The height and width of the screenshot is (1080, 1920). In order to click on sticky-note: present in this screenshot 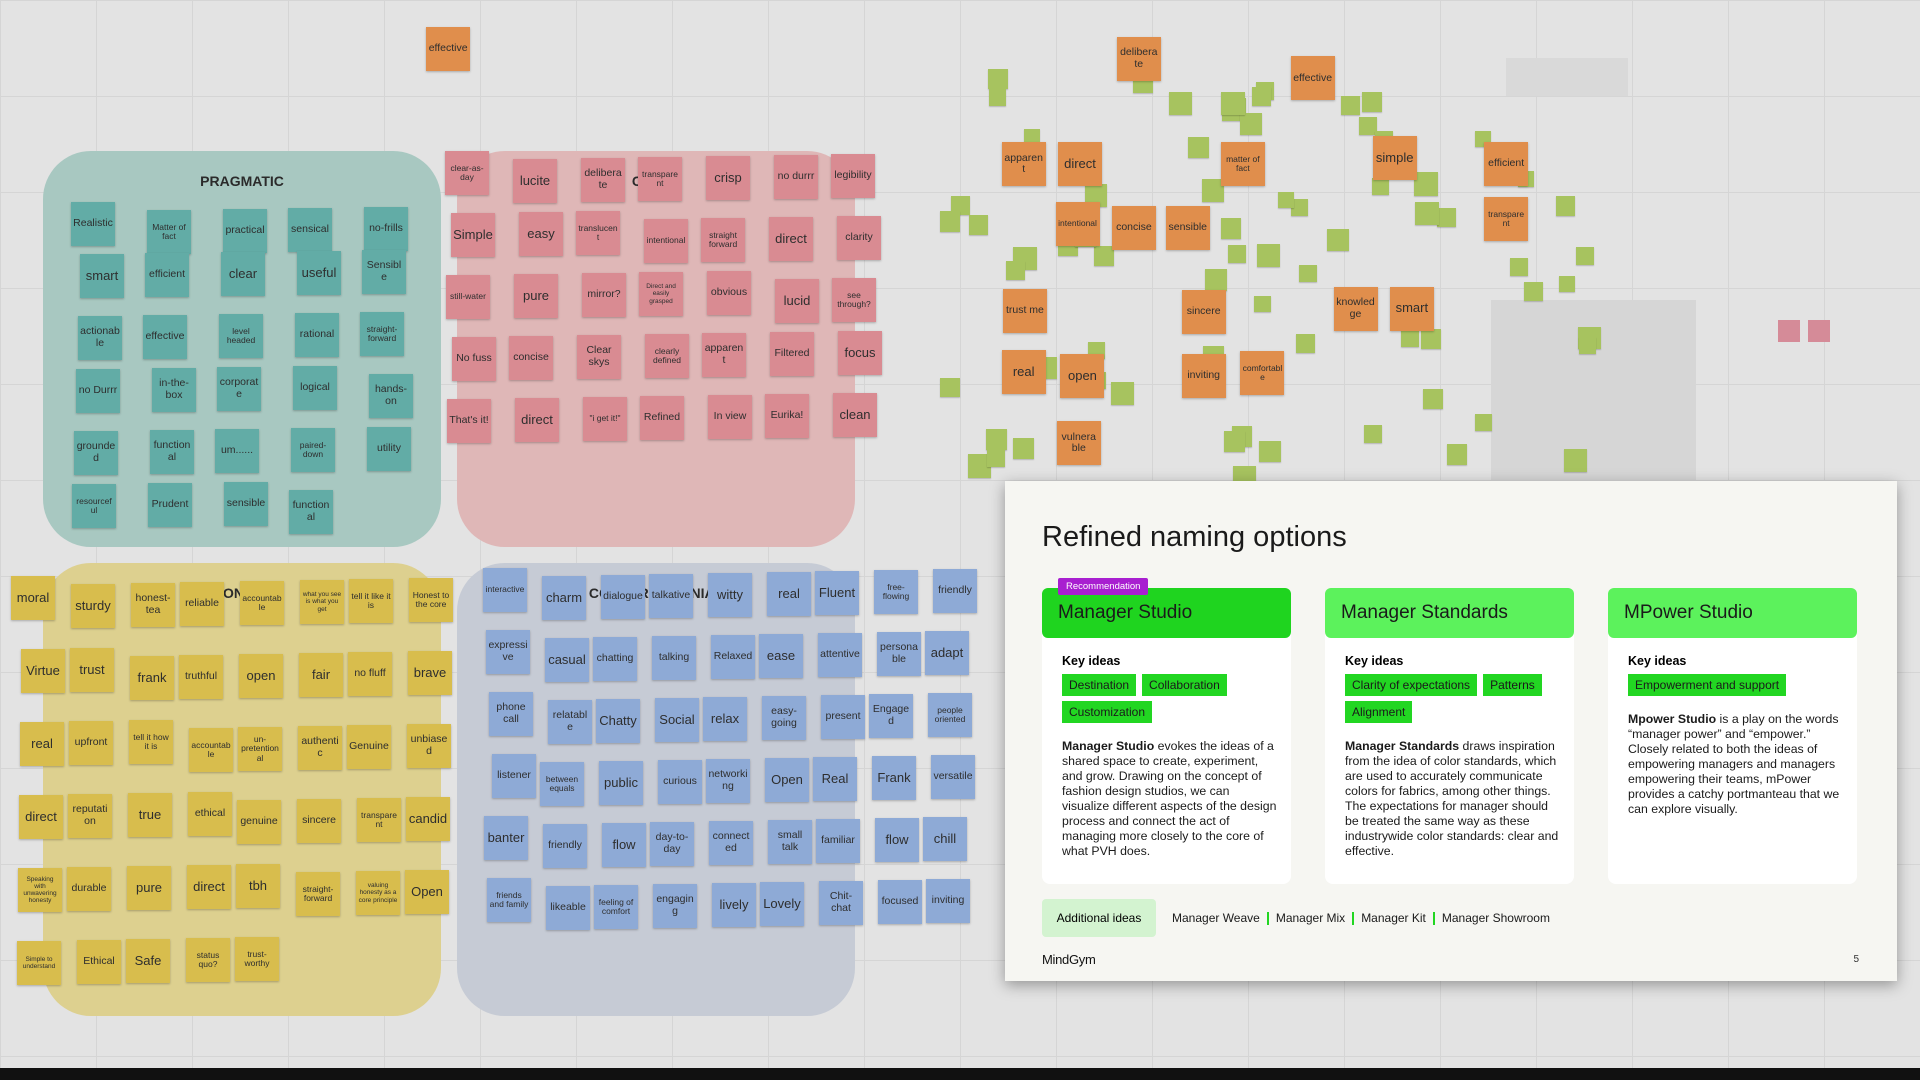, I will do `click(843, 717)`.